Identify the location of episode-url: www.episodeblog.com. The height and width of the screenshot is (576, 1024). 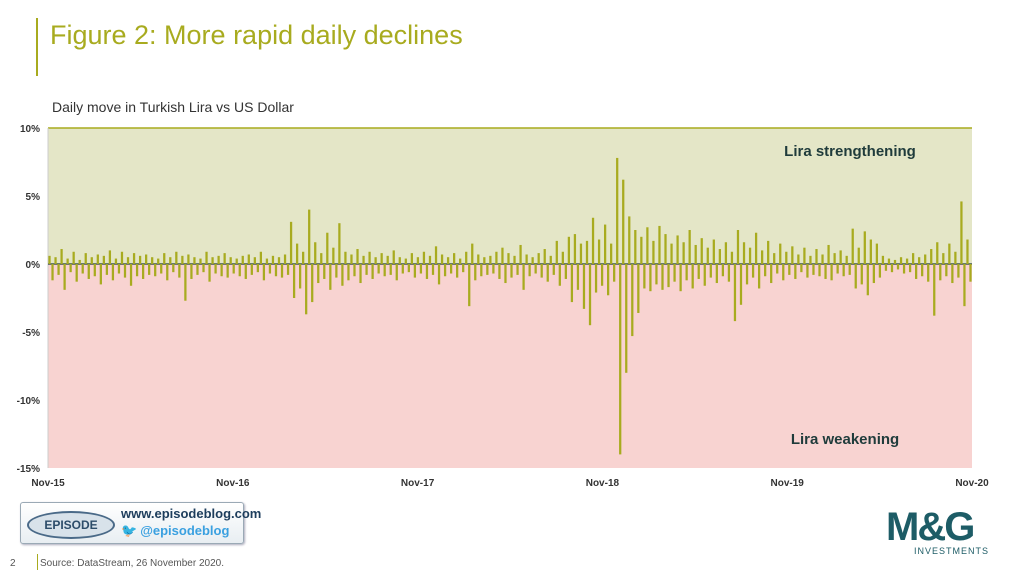
(191, 513).